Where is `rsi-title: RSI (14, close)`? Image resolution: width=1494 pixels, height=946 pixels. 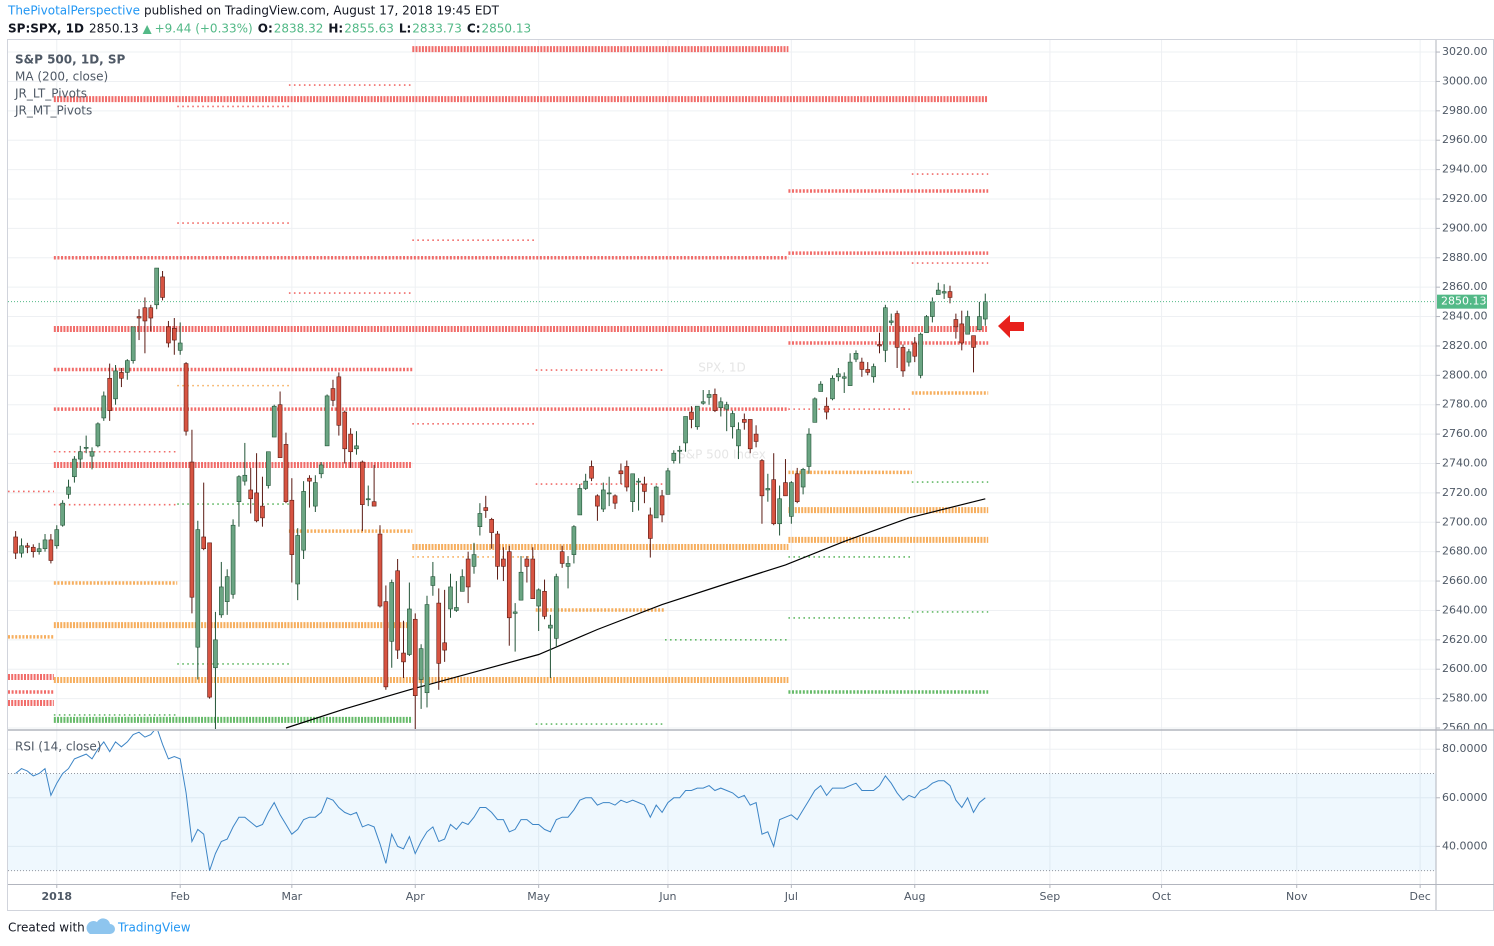
rsi-title: RSI (14, close) is located at coordinates (58, 747).